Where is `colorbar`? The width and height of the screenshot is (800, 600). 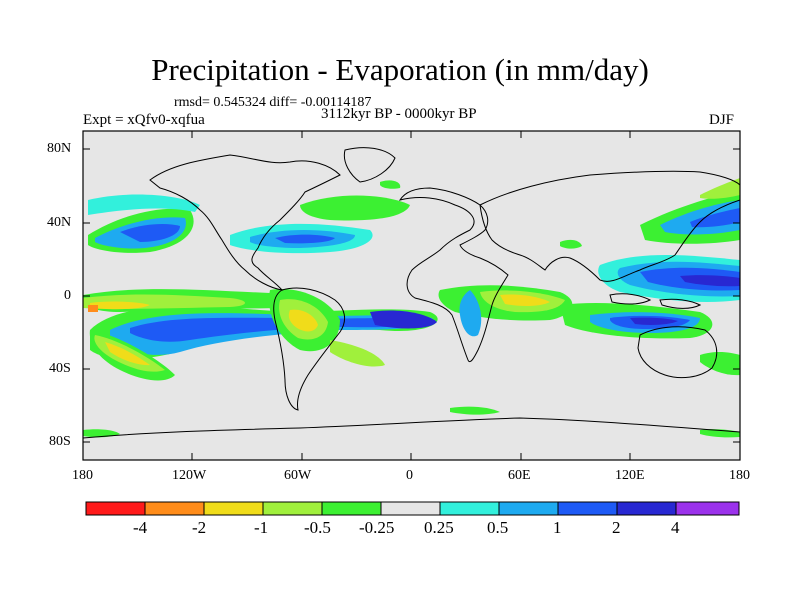
colorbar is located at coordinates (412, 508).